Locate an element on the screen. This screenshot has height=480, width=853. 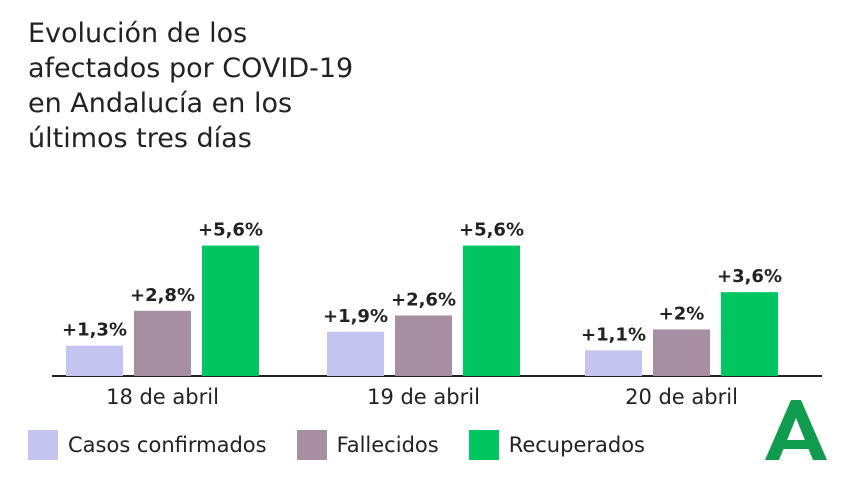
x-tick-label-3: 20 de abril is located at coordinates (681, 397).